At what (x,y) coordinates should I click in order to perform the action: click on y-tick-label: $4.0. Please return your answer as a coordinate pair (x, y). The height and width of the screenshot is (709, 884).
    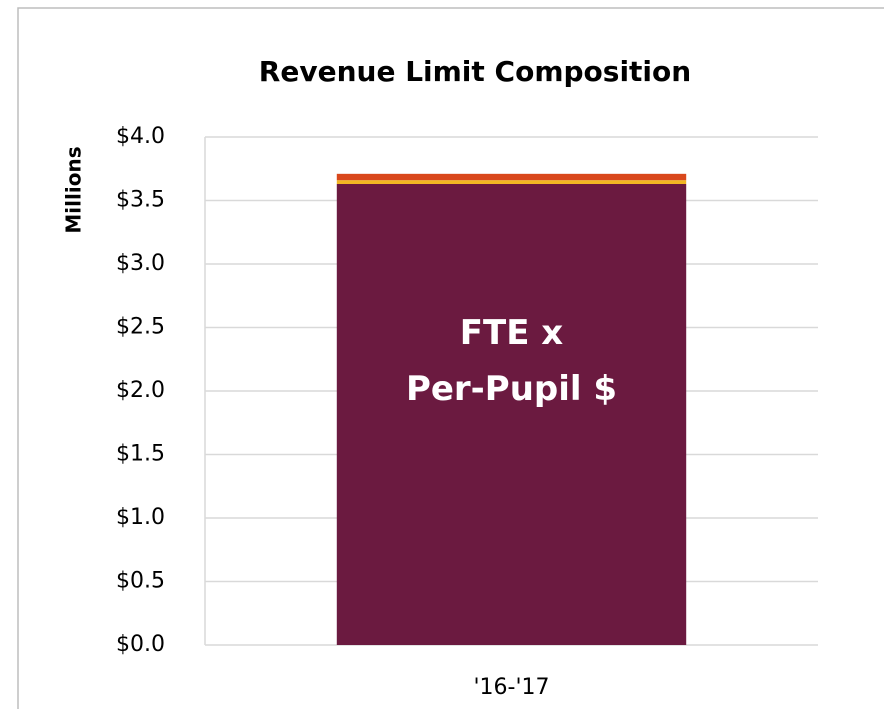
    Looking at the image, I should click on (140, 136).